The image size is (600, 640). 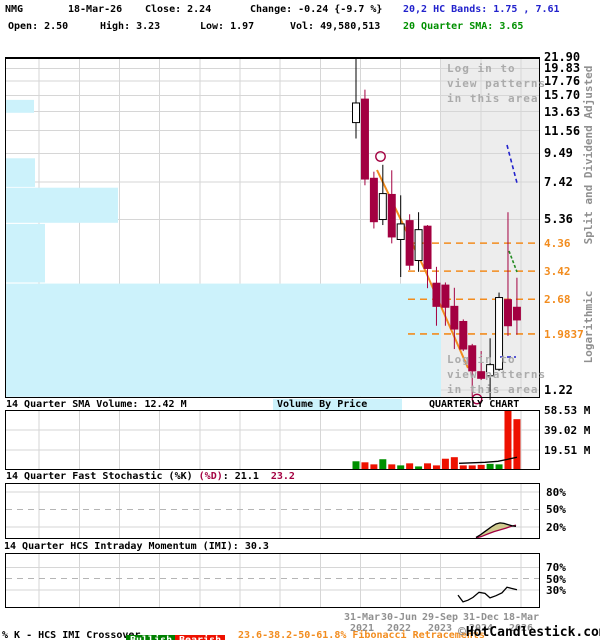 What do you see at coordinates (557, 300) in the screenshot?
I see `fibonacci-level-label: 2.68` at bounding box center [557, 300].